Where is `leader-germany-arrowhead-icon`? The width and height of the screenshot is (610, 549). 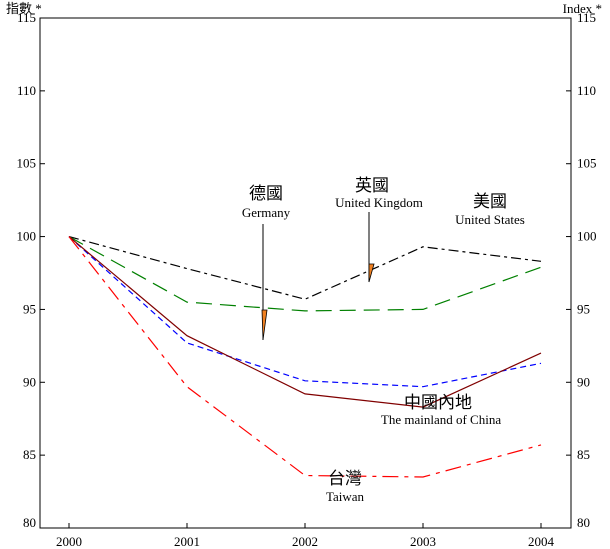
leader-germany-arrowhead-icon is located at coordinates (264, 325).